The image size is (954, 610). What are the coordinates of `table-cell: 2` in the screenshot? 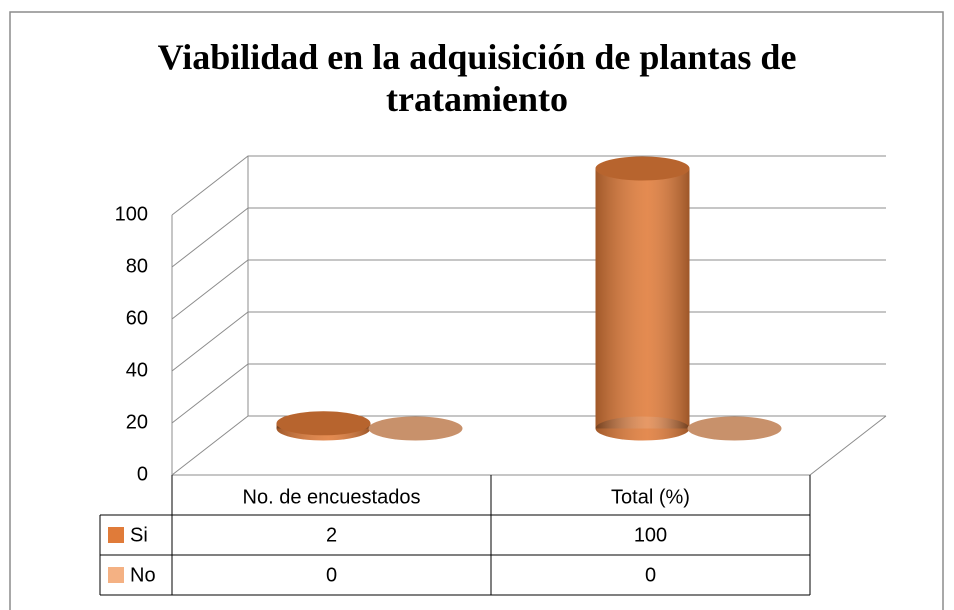 It's located at (331, 535).